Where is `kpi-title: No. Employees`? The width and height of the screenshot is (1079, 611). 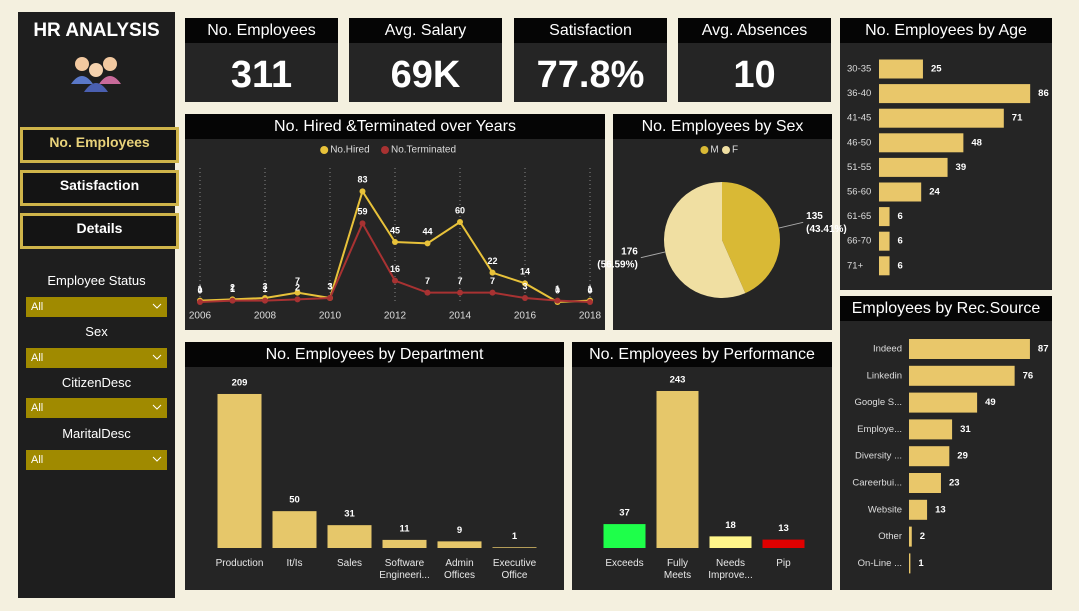 kpi-title: No. Employees is located at coordinates (261, 30).